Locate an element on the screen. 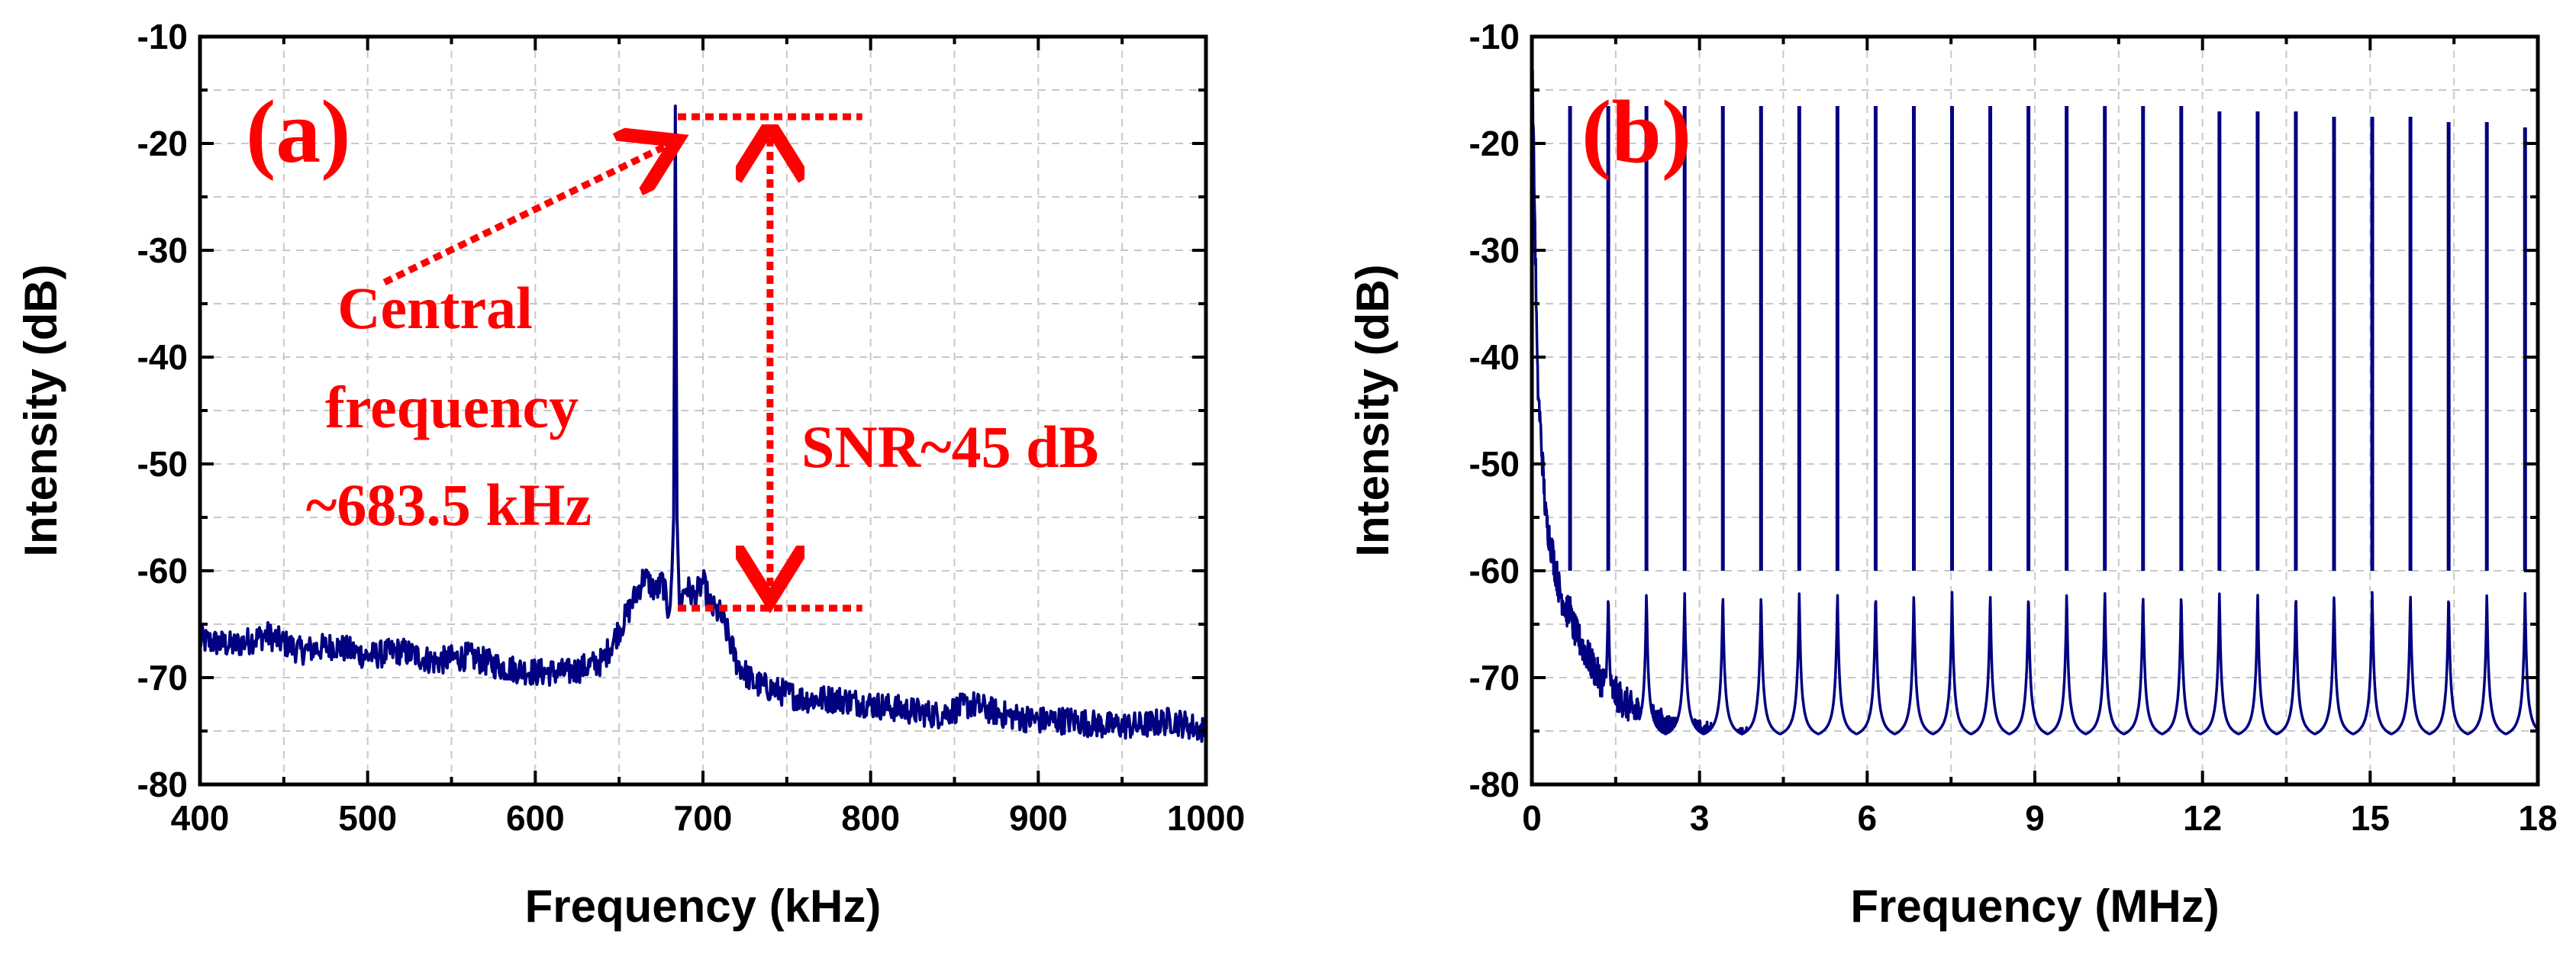  panel-label-a: (a) is located at coordinates (298, 132).